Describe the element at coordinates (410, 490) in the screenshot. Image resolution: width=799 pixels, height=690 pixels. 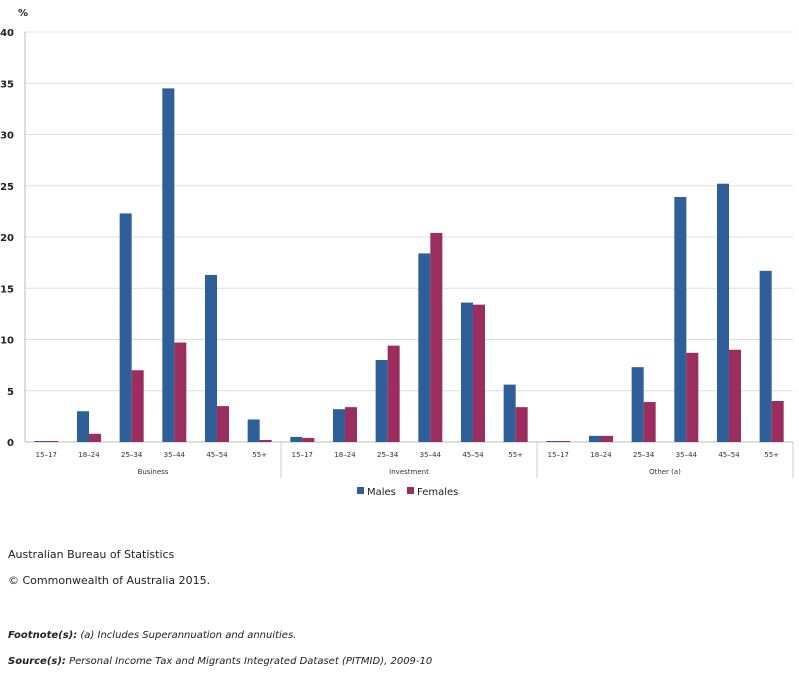
I see `legend-swatch-females` at that location.